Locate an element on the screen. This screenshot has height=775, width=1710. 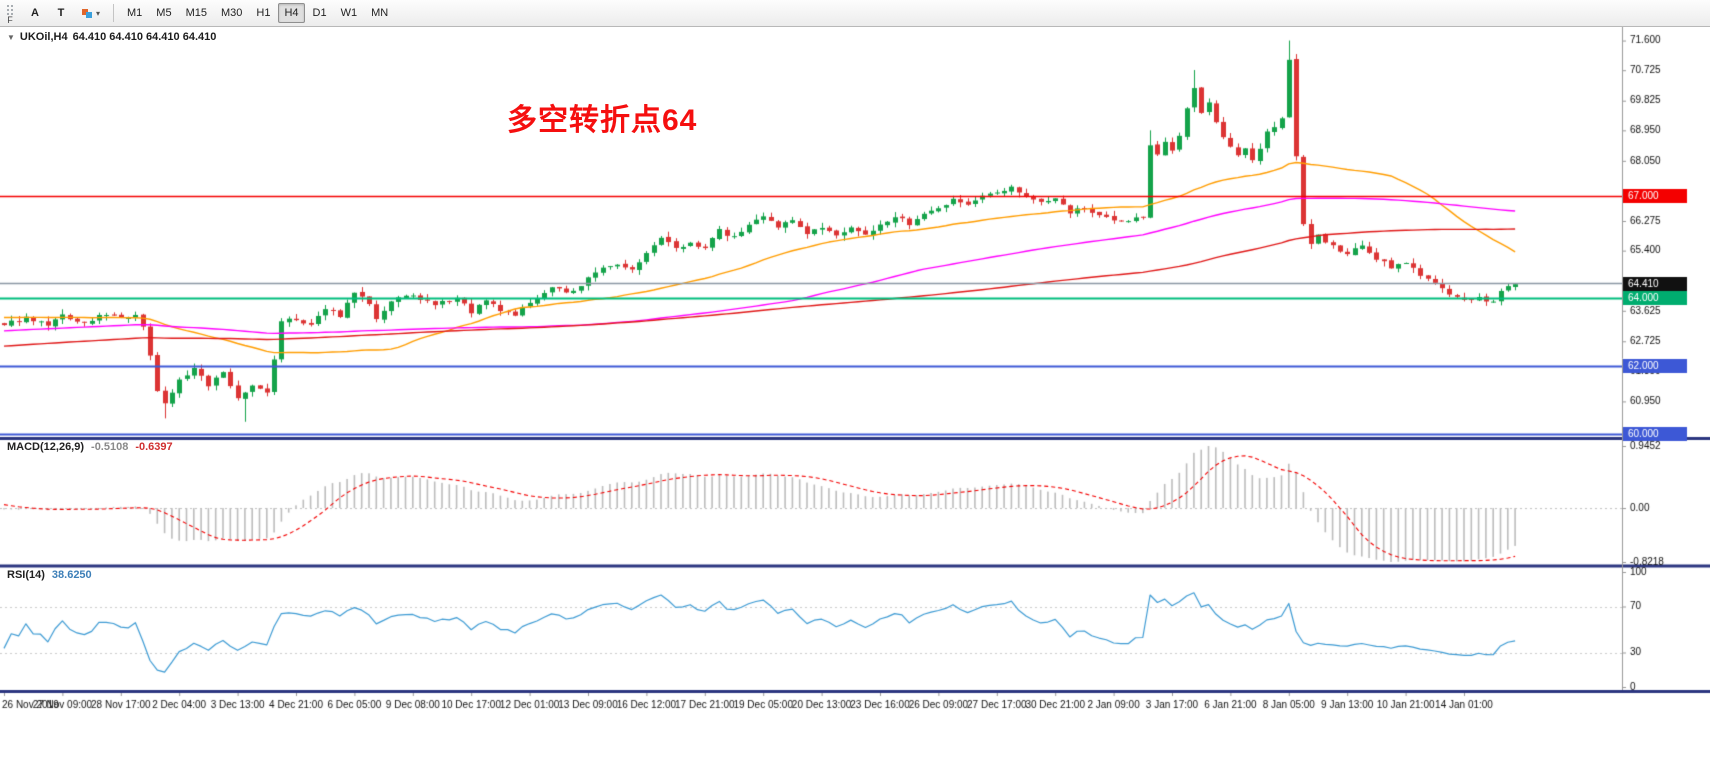
macd-name: MACD(12,26,9) is located at coordinates (46, 447).